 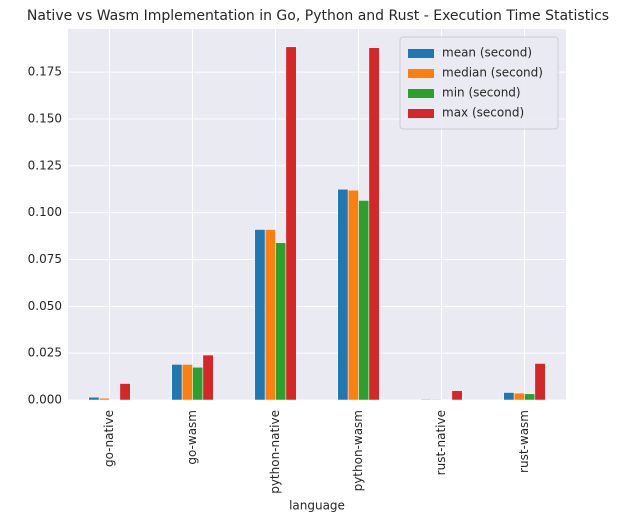 What do you see at coordinates (45, 306) in the screenshot?
I see `y-tick-label: 0.050` at bounding box center [45, 306].